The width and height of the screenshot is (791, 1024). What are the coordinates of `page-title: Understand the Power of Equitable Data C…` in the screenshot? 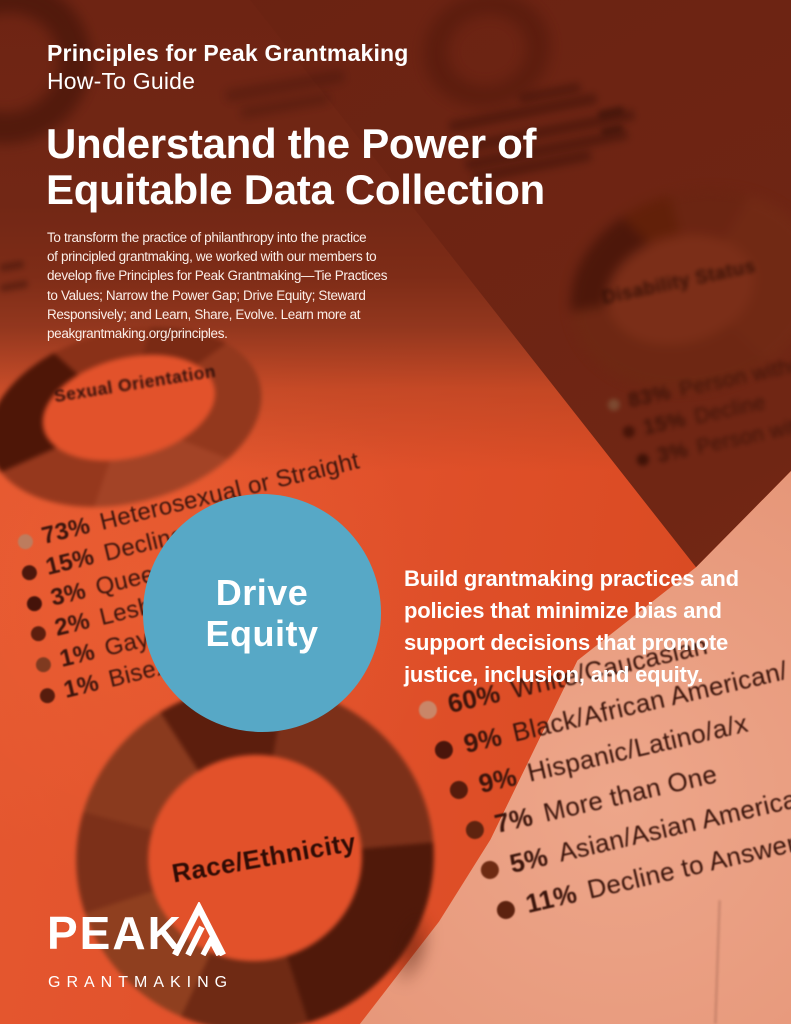 It's located at (295, 167).